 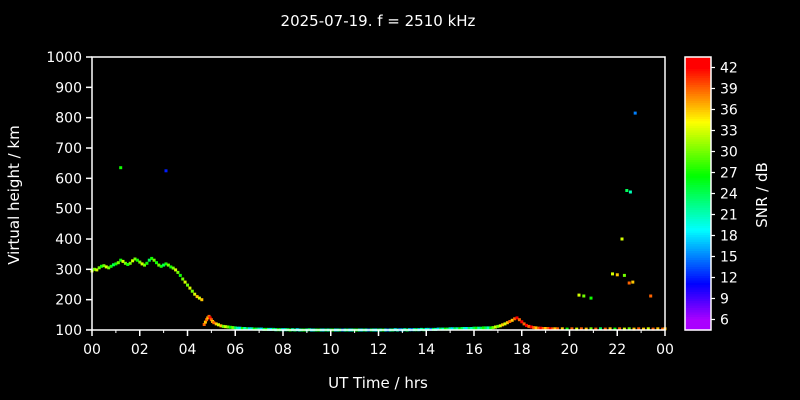 What do you see at coordinates (68, 149) in the screenshot?
I see `y-tick-label: 700` at bounding box center [68, 149].